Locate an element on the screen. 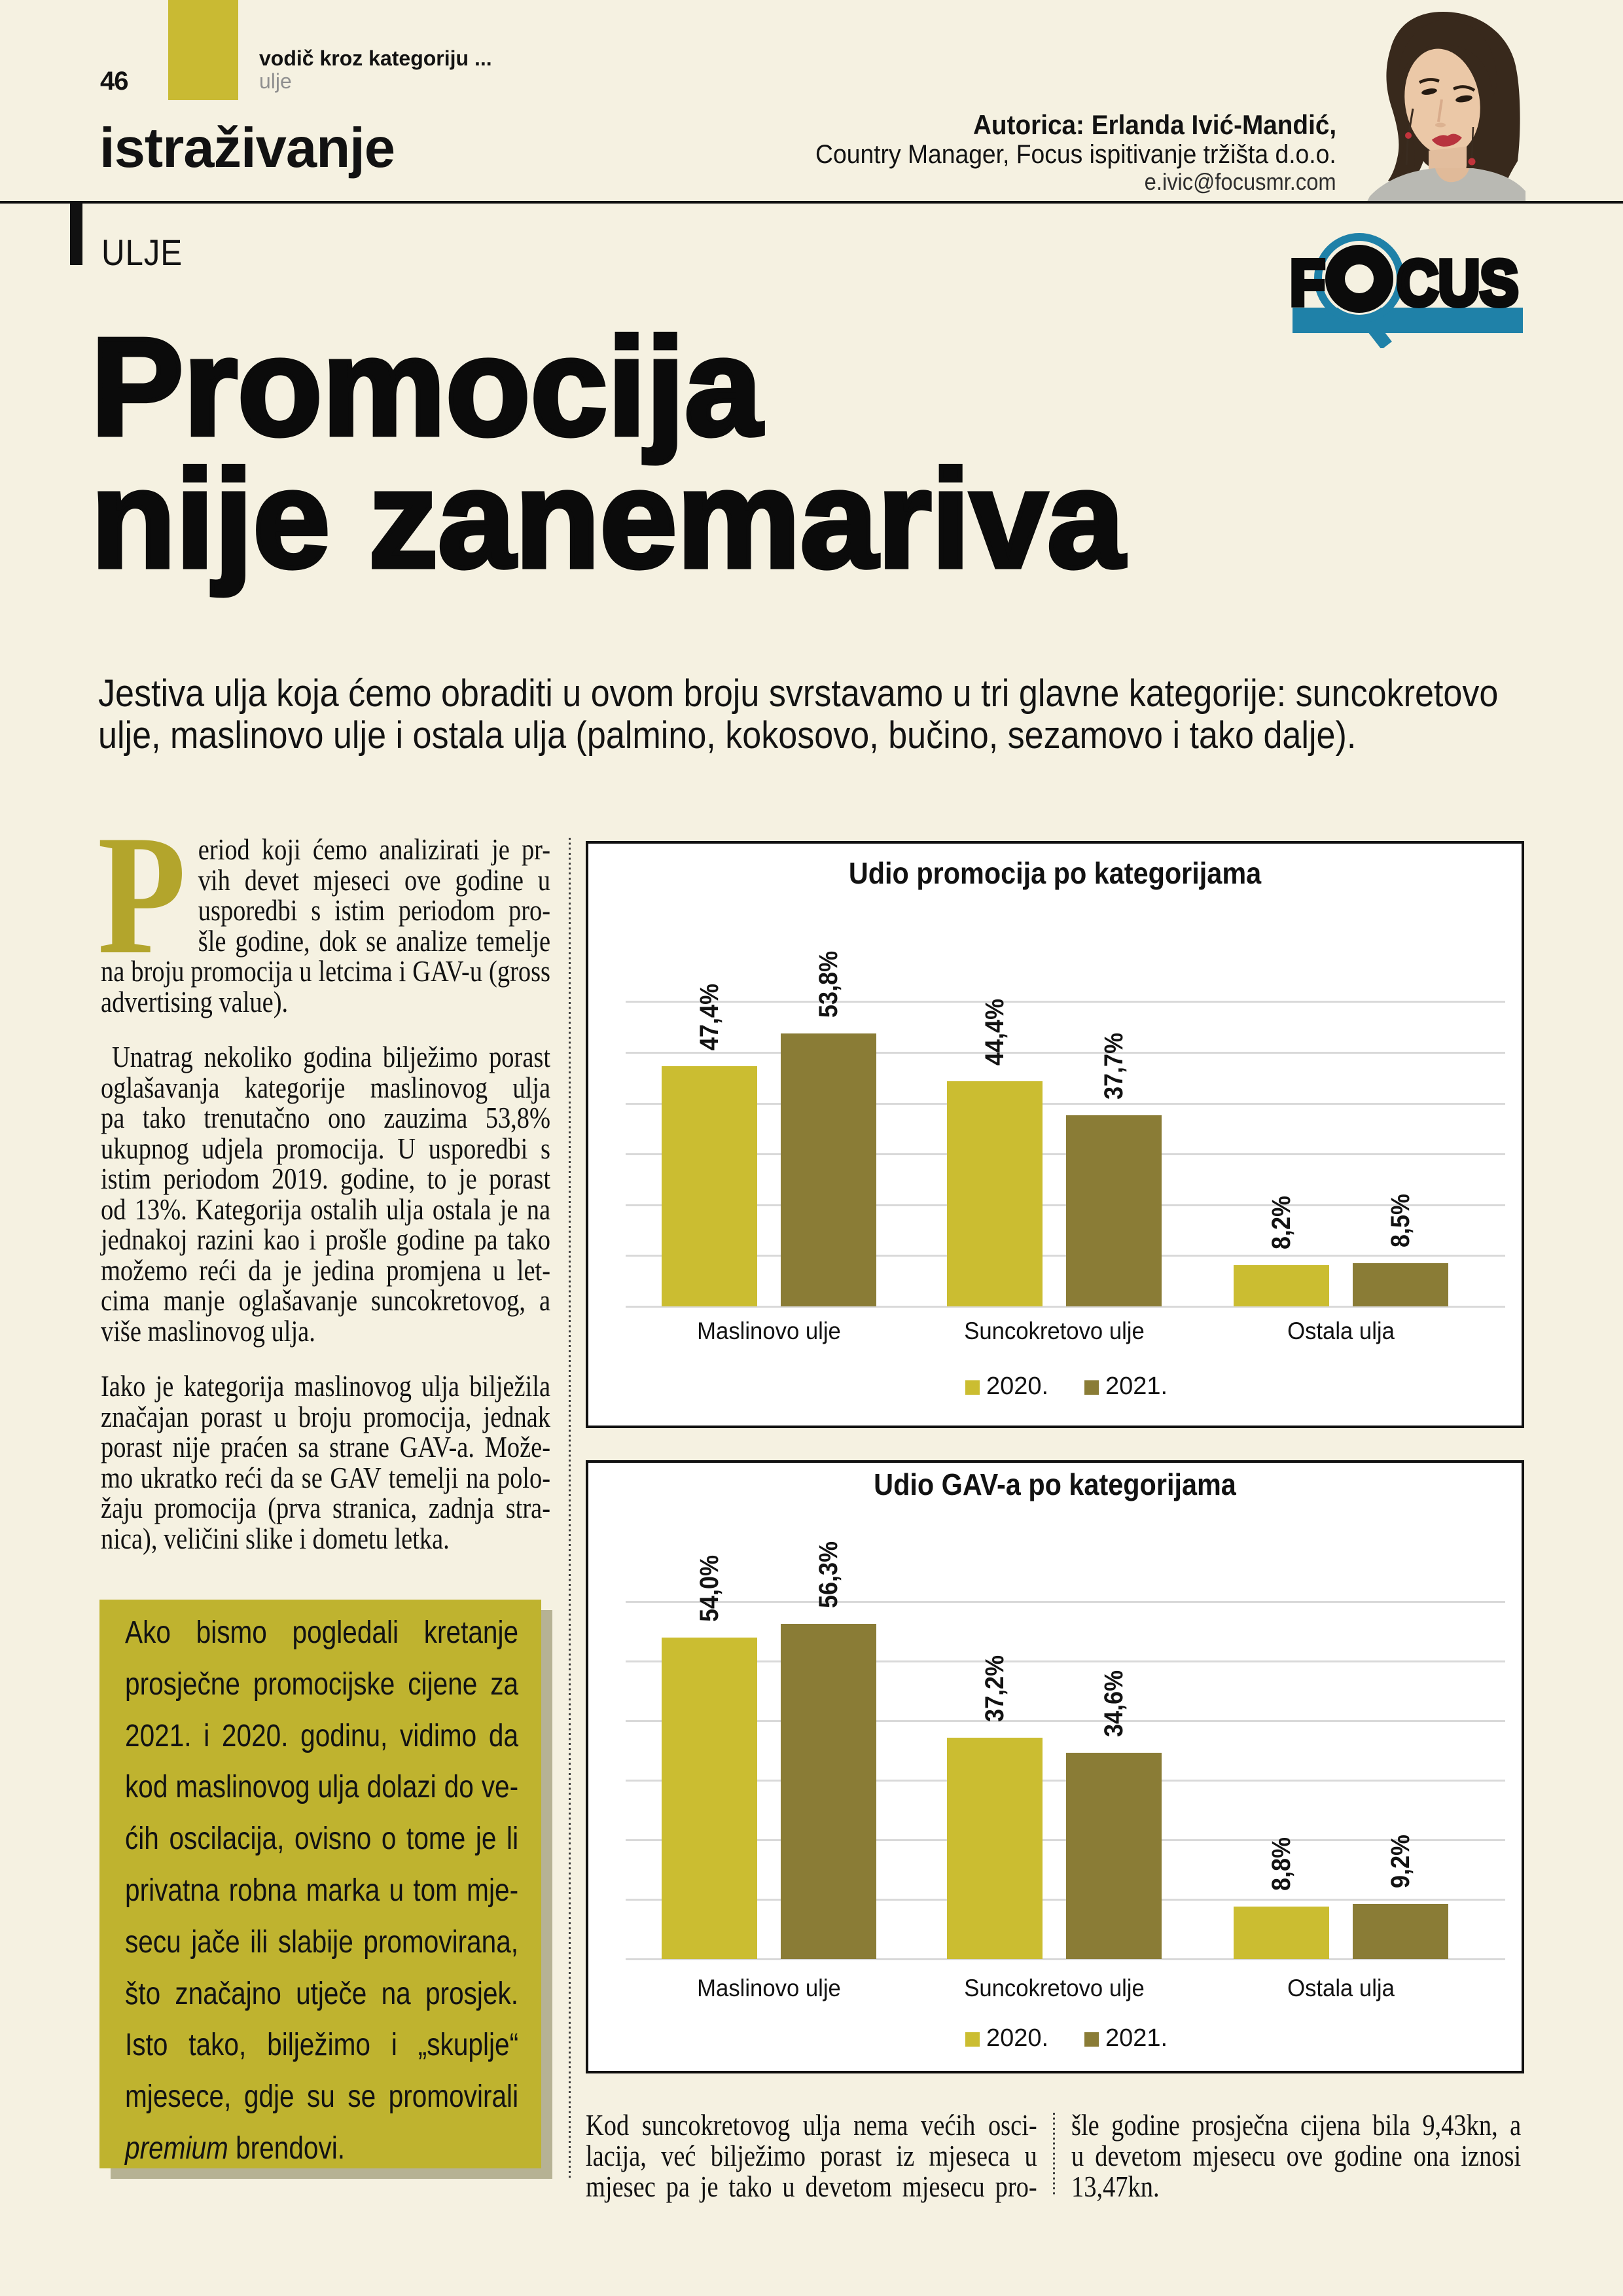 This screenshot has width=1623, height=2296. svg-text: F is located at coordinates (1308, 283).